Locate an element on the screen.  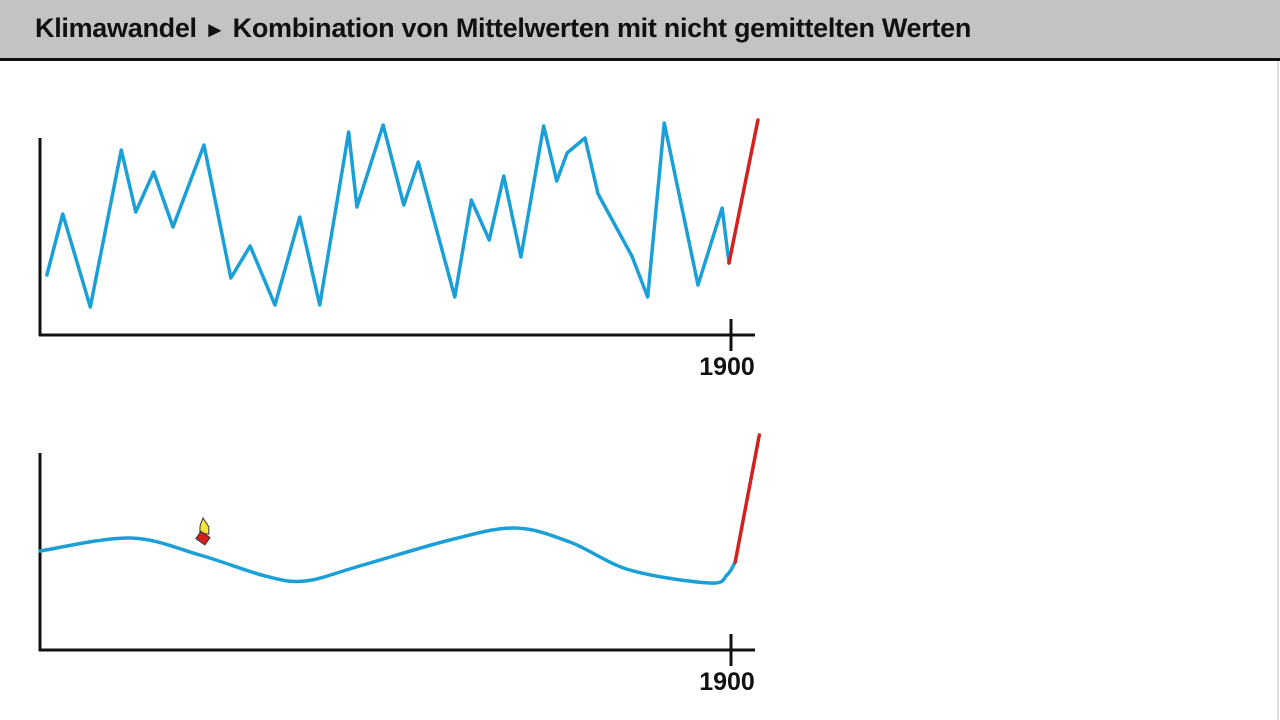
right-border is located at coordinates (1278, 390).